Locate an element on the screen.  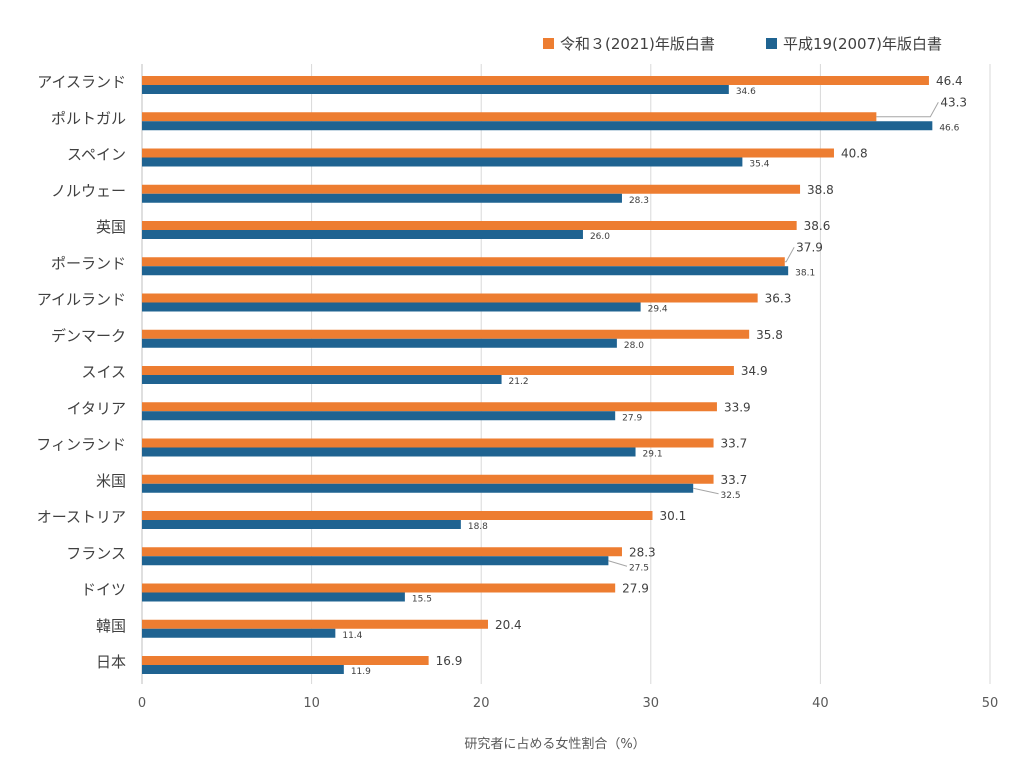
x-ticks: 0 10 20 30 40 50 is located at coordinates (568, 703).